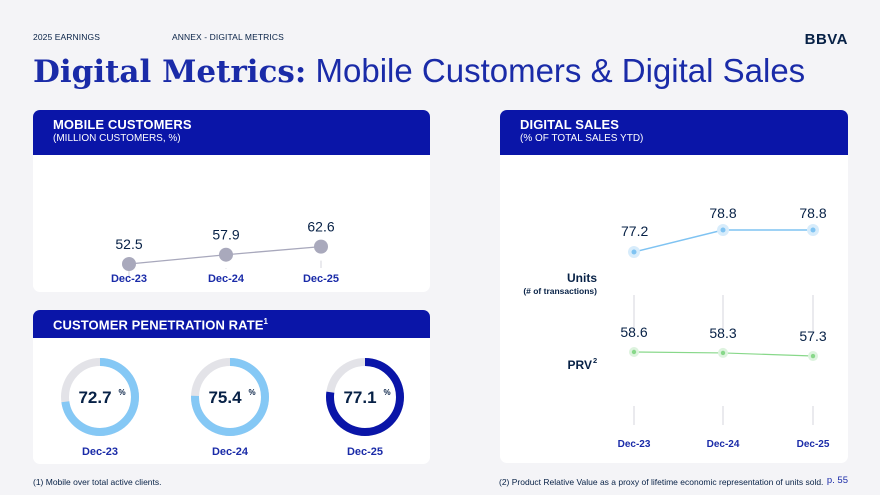  What do you see at coordinates (128, 244) in the screenshot?
I see `mobile-value-label: 52.5` at bounding box center [128, 244].